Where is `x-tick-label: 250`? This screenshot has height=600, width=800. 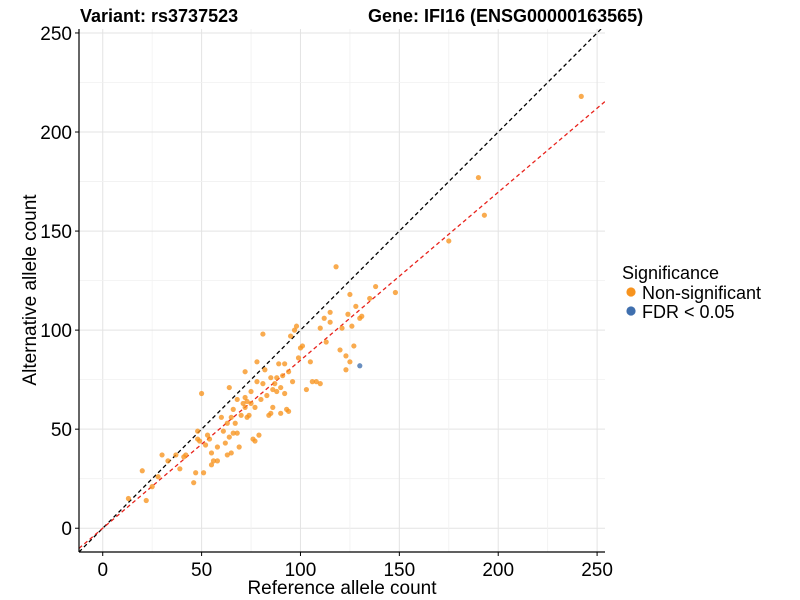
x-tick-label: 250 is located at coordinates (597, 570).